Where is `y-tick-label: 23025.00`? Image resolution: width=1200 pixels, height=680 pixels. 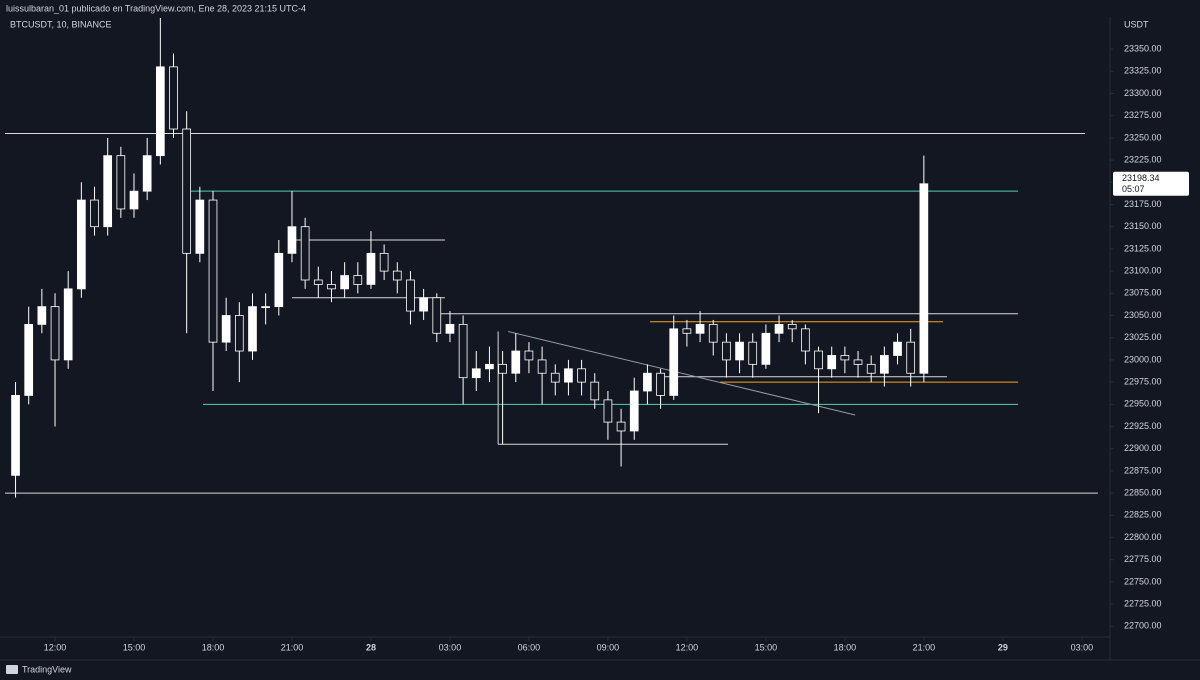
y-tick-label: 23025.00 is located at coordinates (1143, 337).